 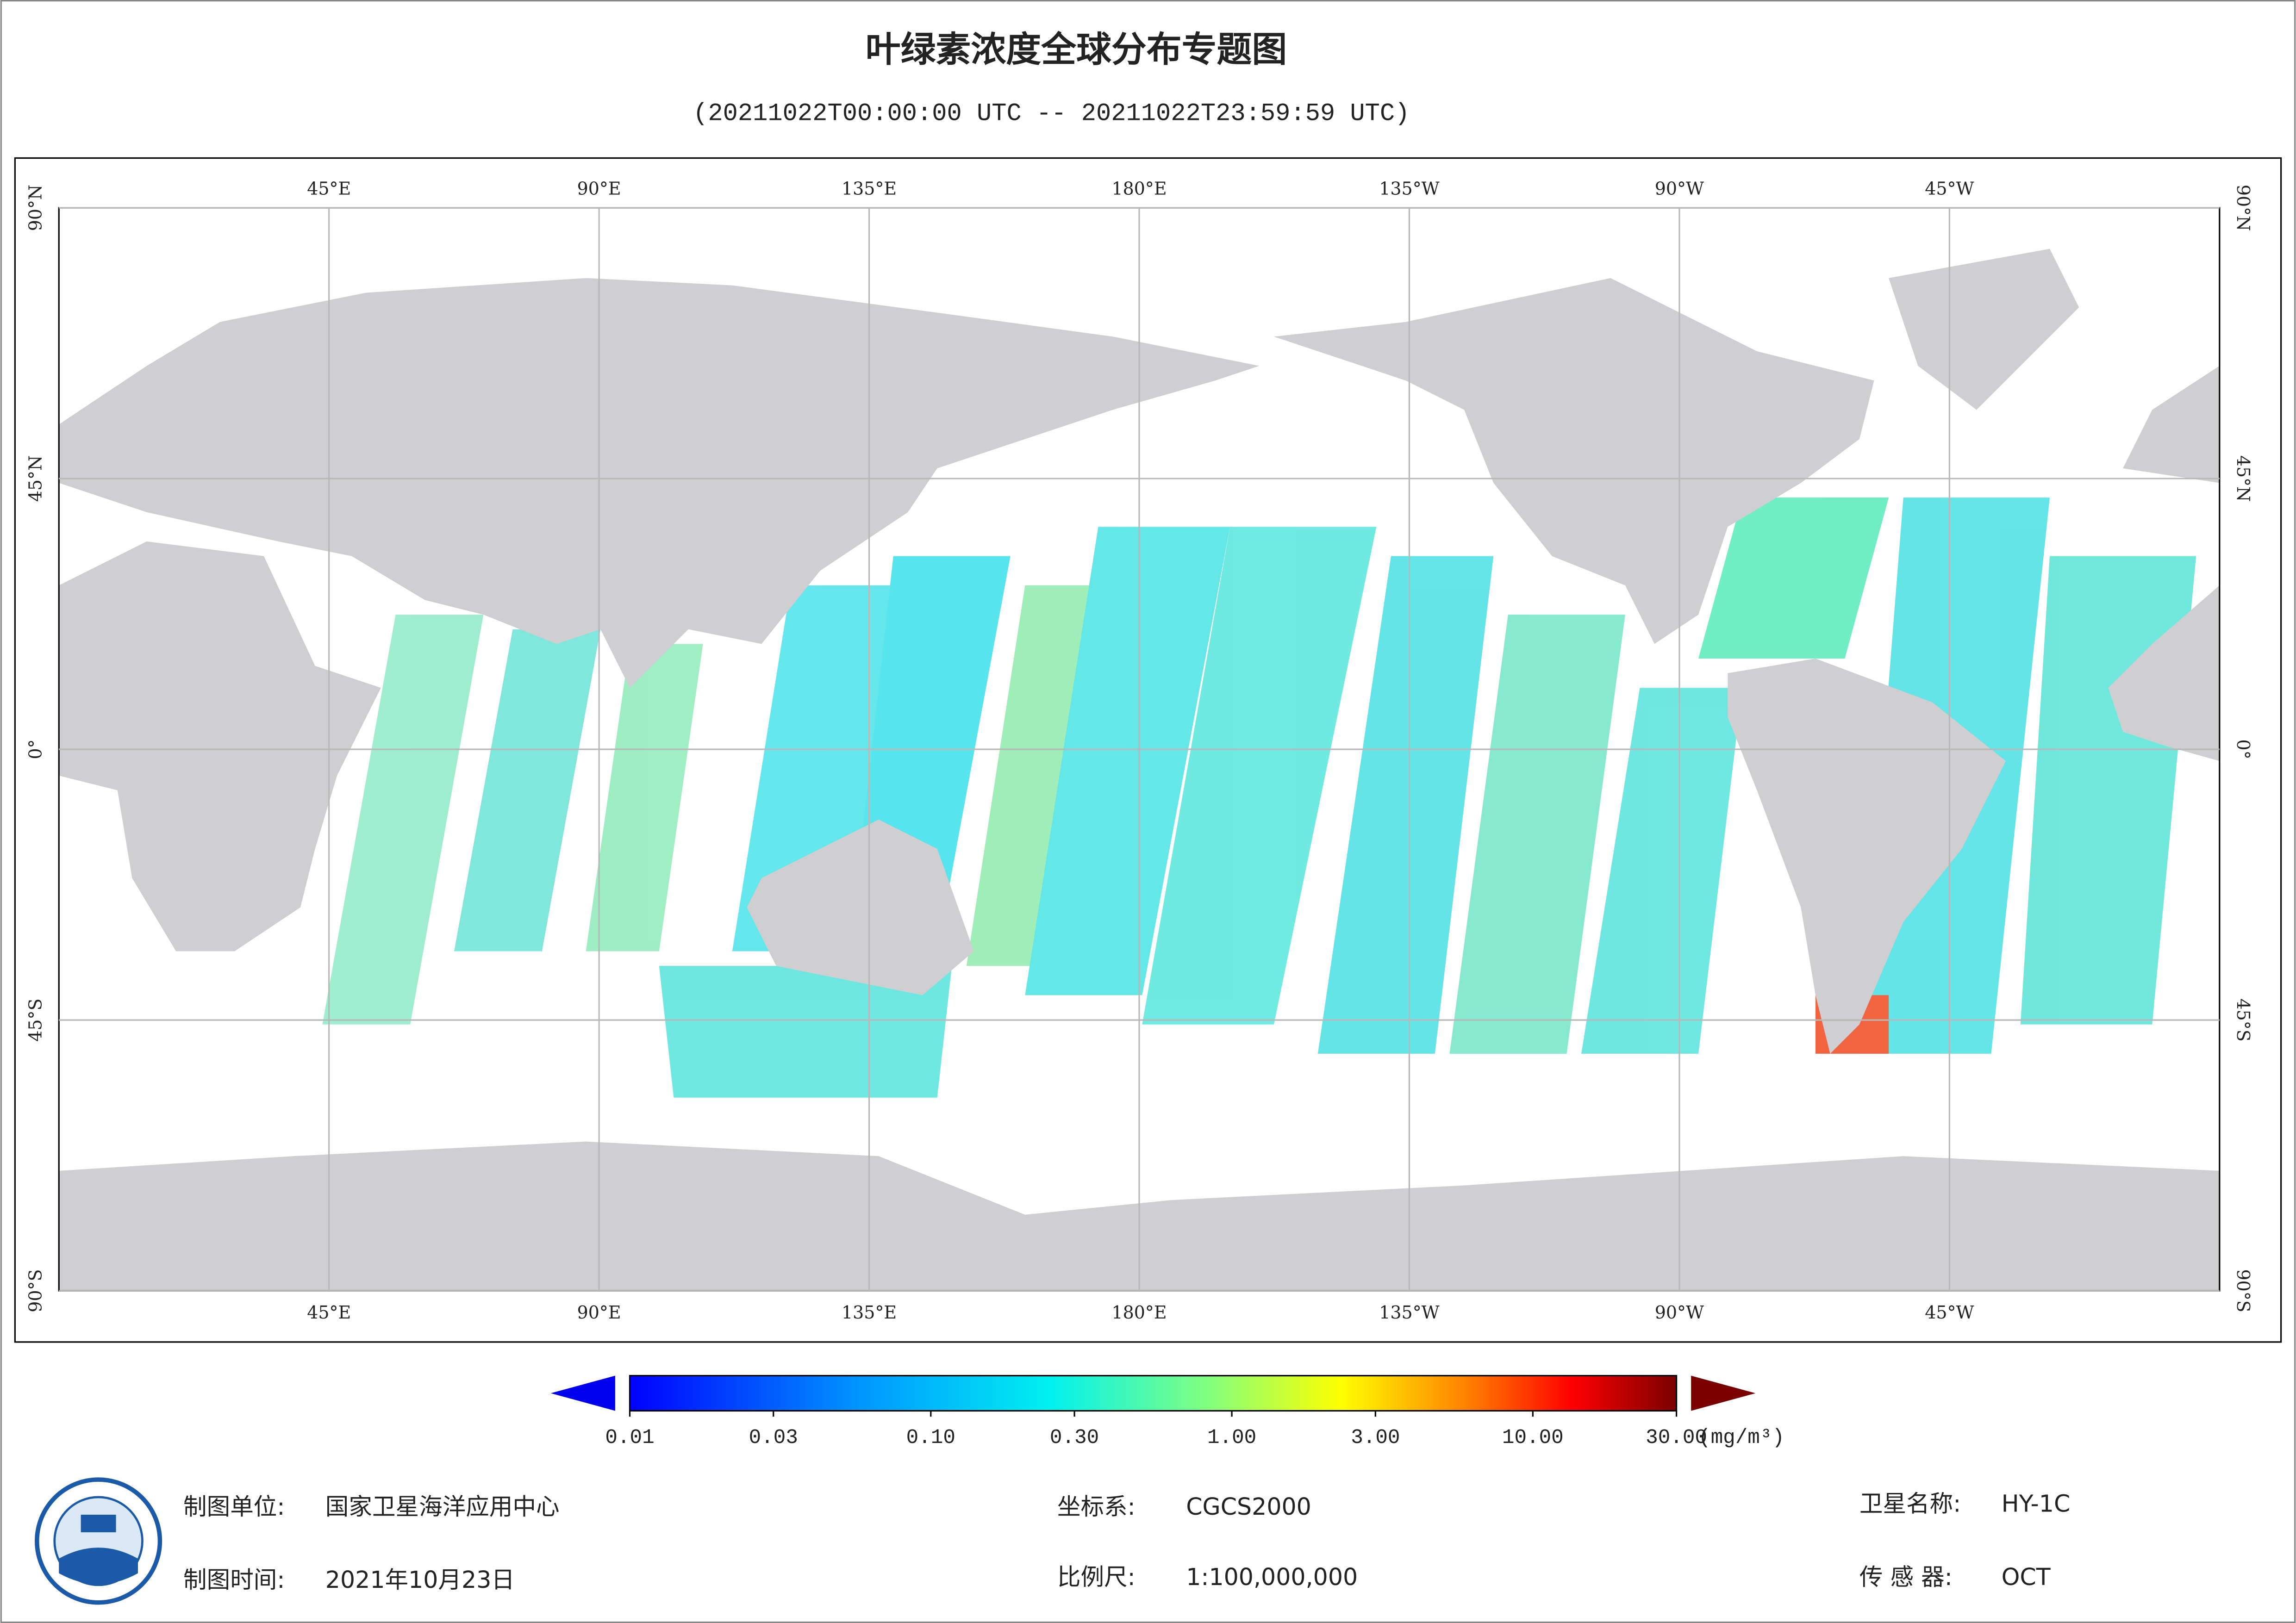 I want to click on title: 叶绿素浓度全球分布专题图, so click(x=1076, y=49).